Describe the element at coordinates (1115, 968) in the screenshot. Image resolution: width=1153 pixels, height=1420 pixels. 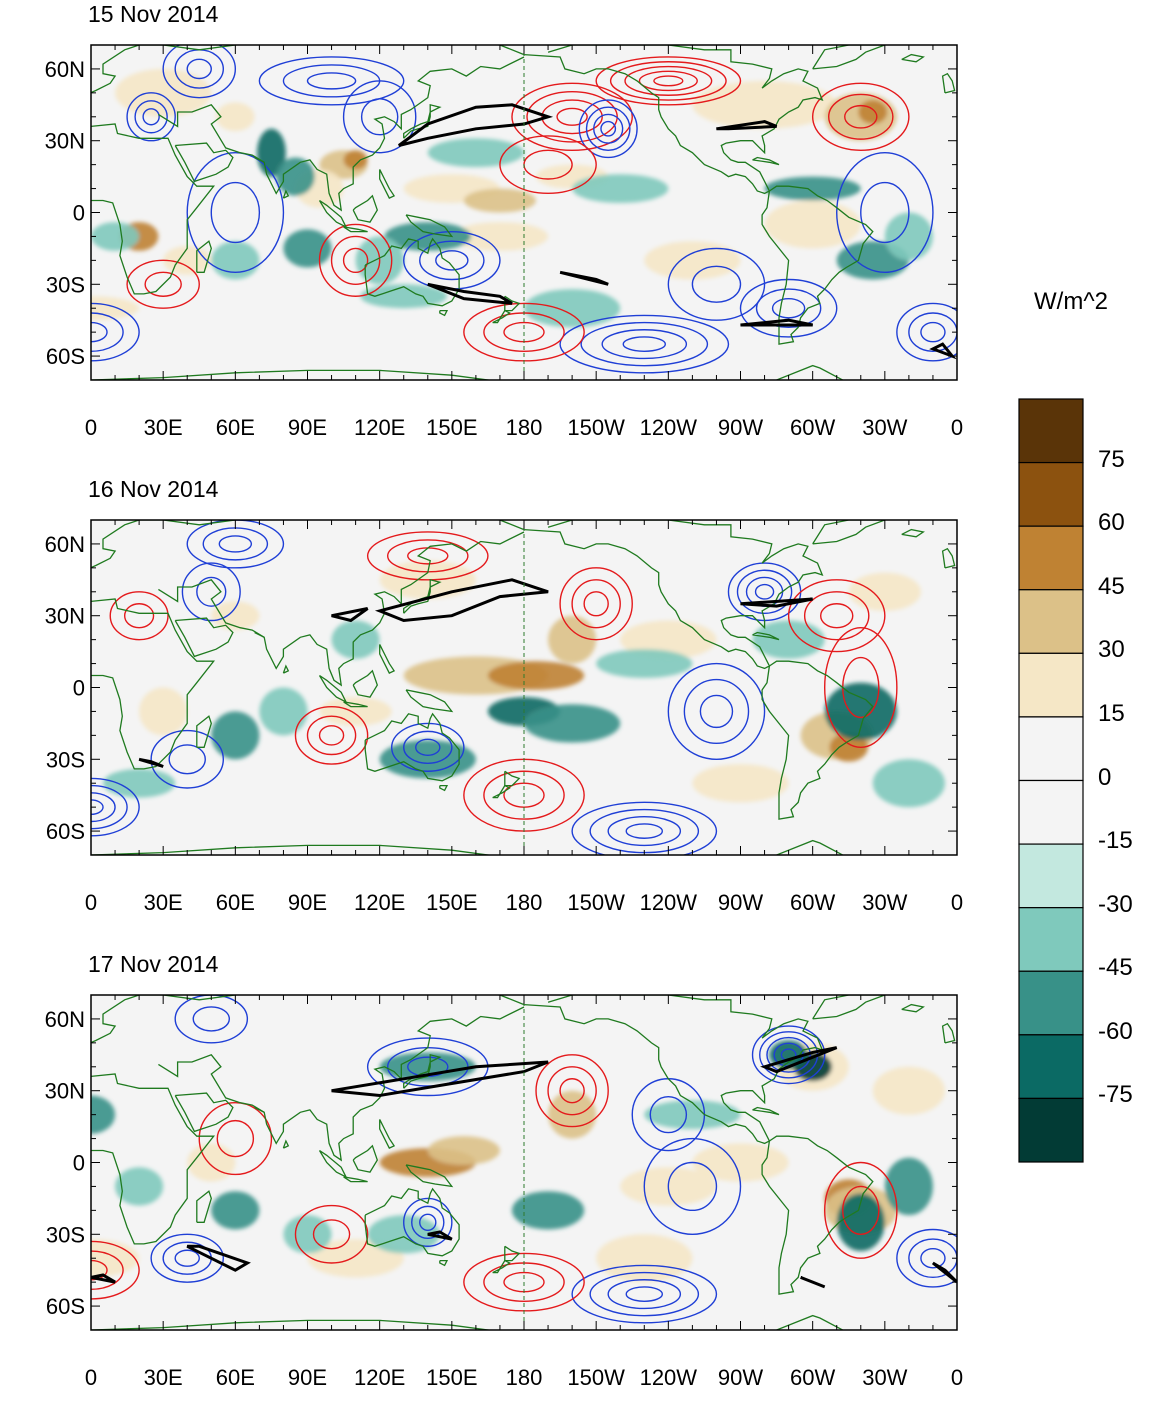
I see `colorbar-tick-label: -45` at that location.